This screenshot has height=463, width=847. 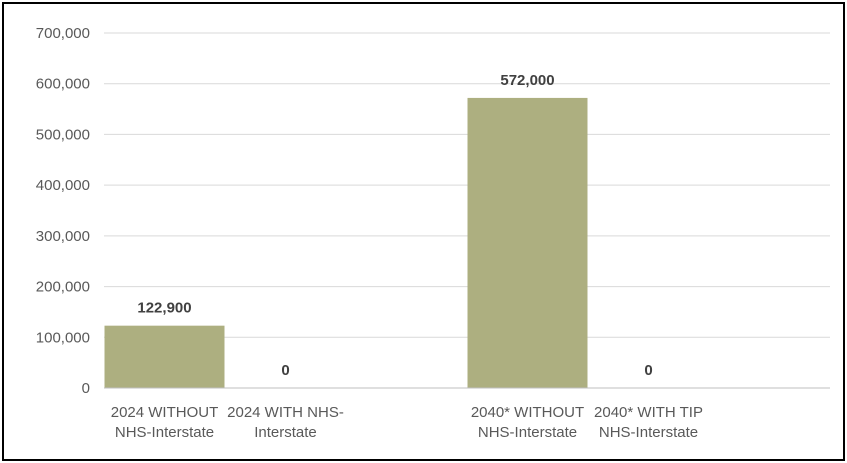 I want to click on x-tick-label: 2024 WITH NHS-, so click(x=285, y=412).